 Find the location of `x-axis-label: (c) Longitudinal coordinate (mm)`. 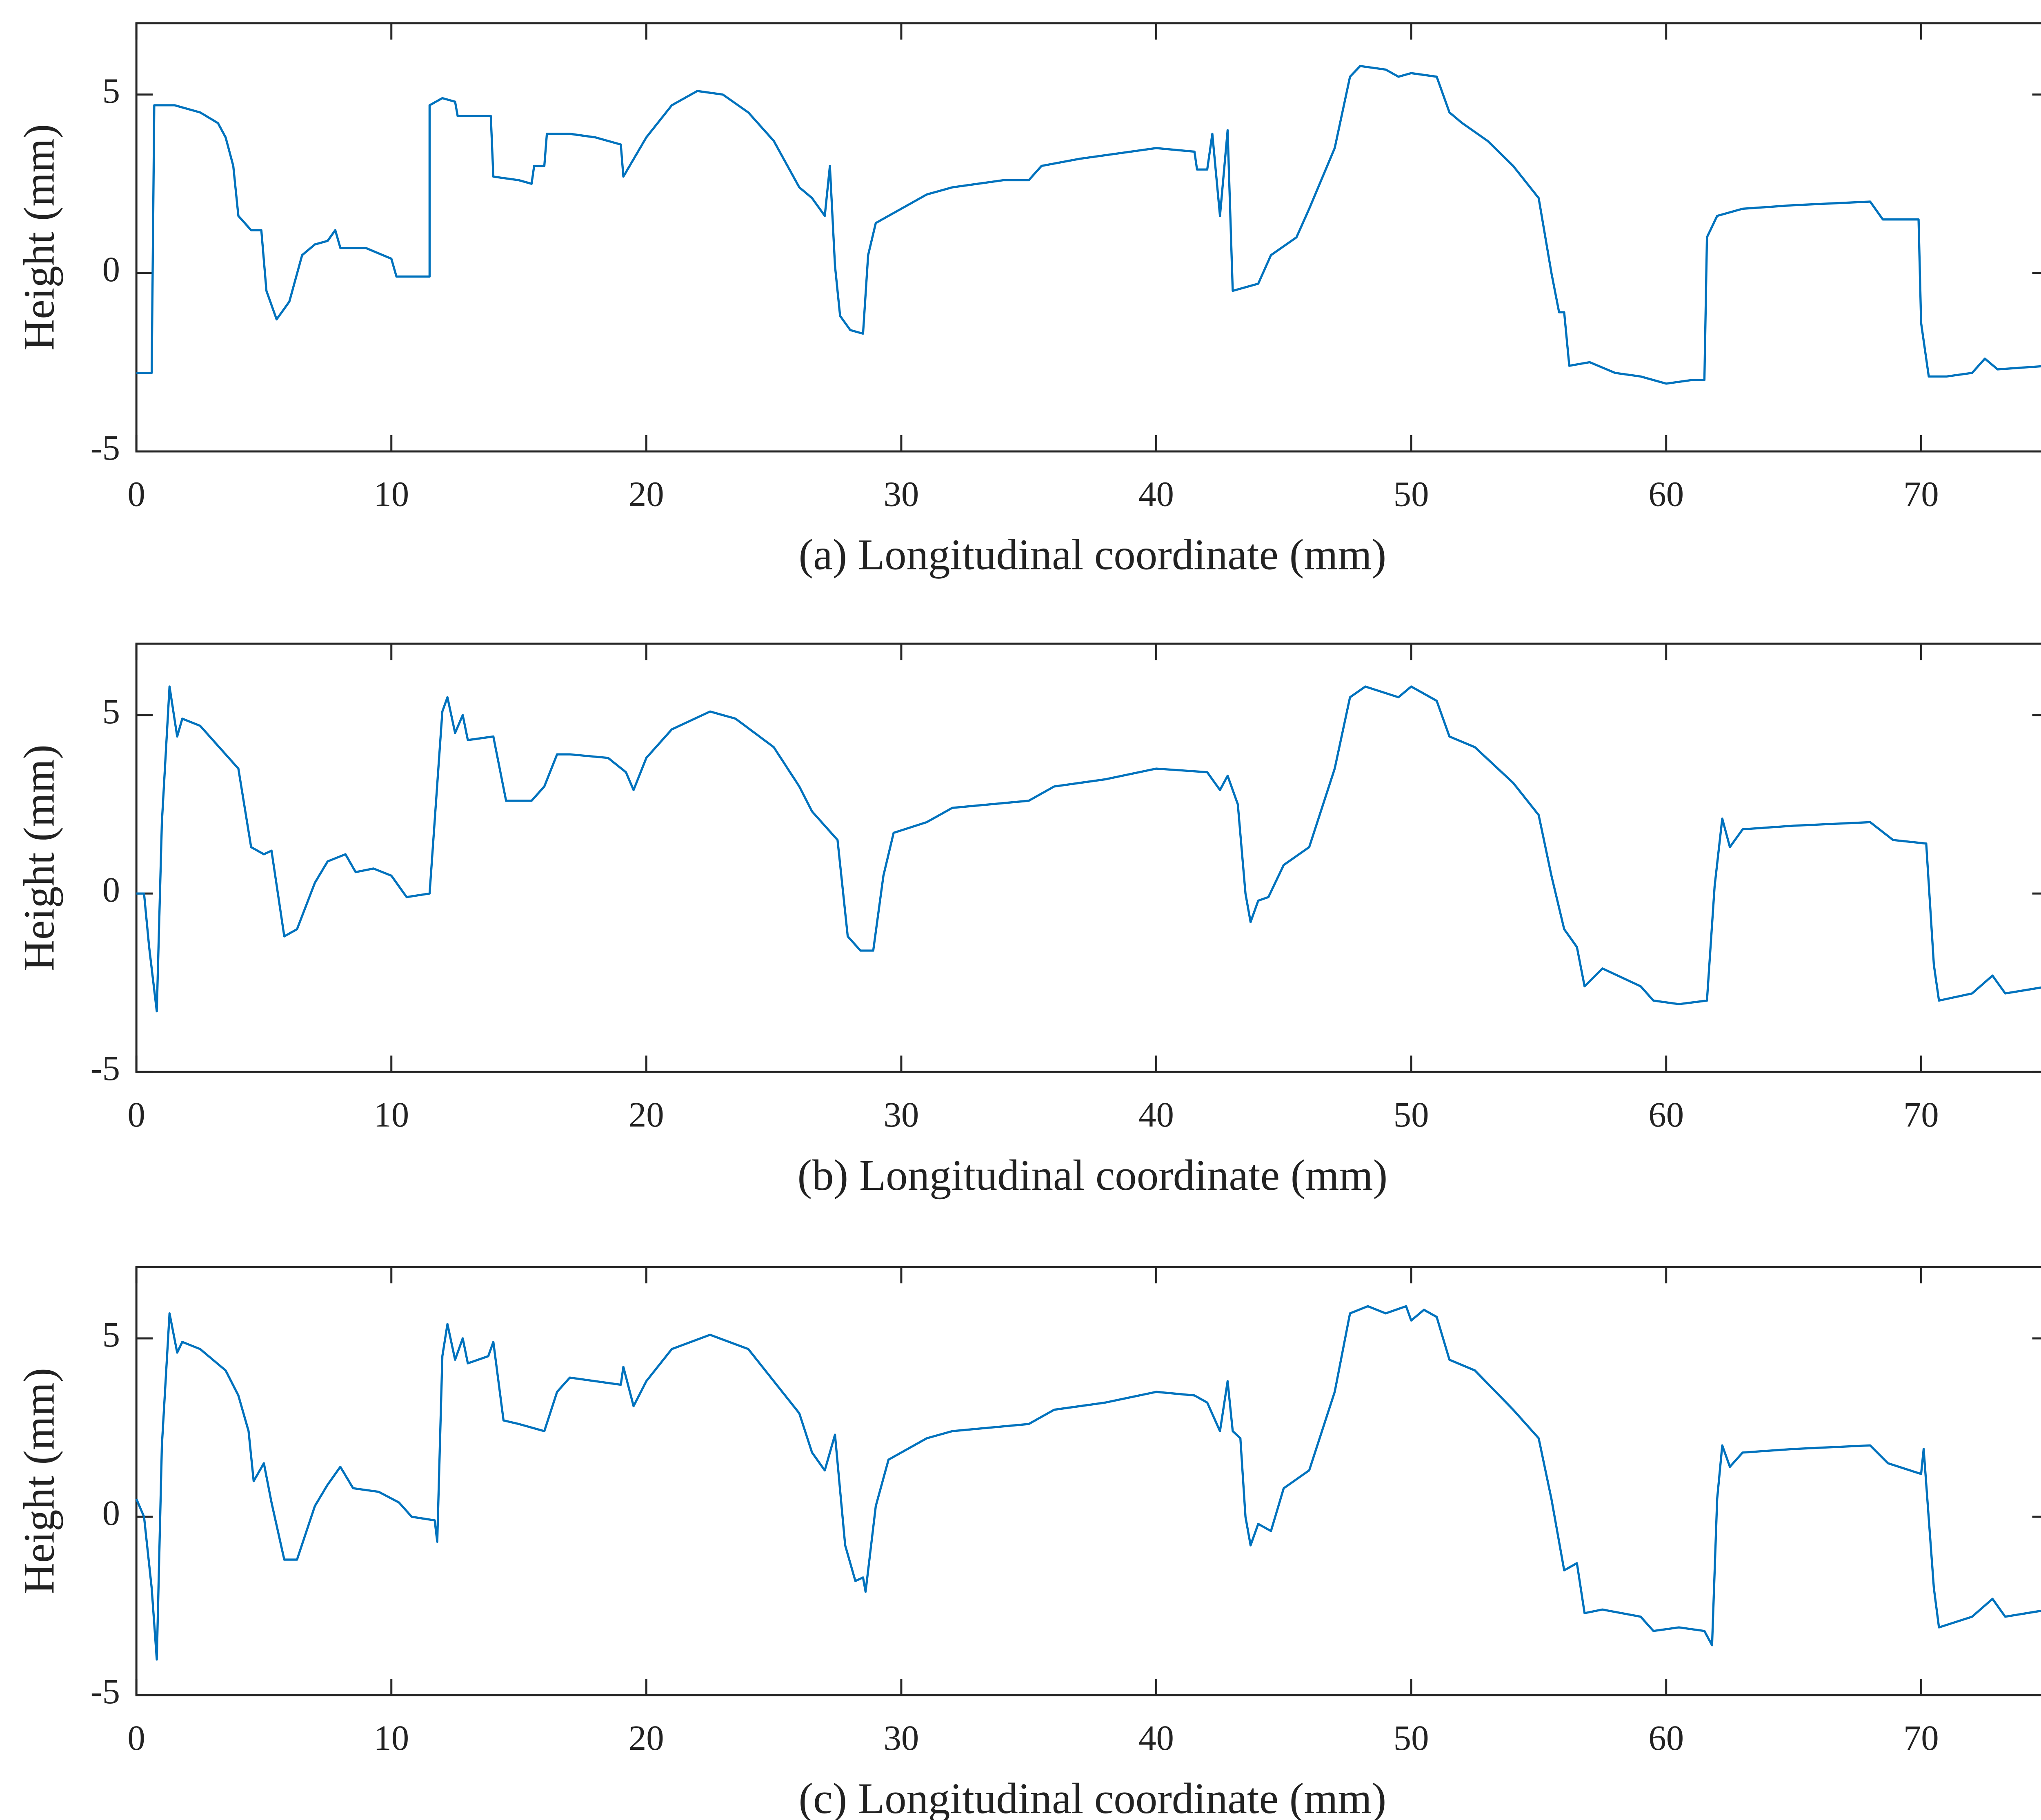

x-axis-label: (c) Longitudinal coordinate (mm) is located at coordinates (1092, 1797).